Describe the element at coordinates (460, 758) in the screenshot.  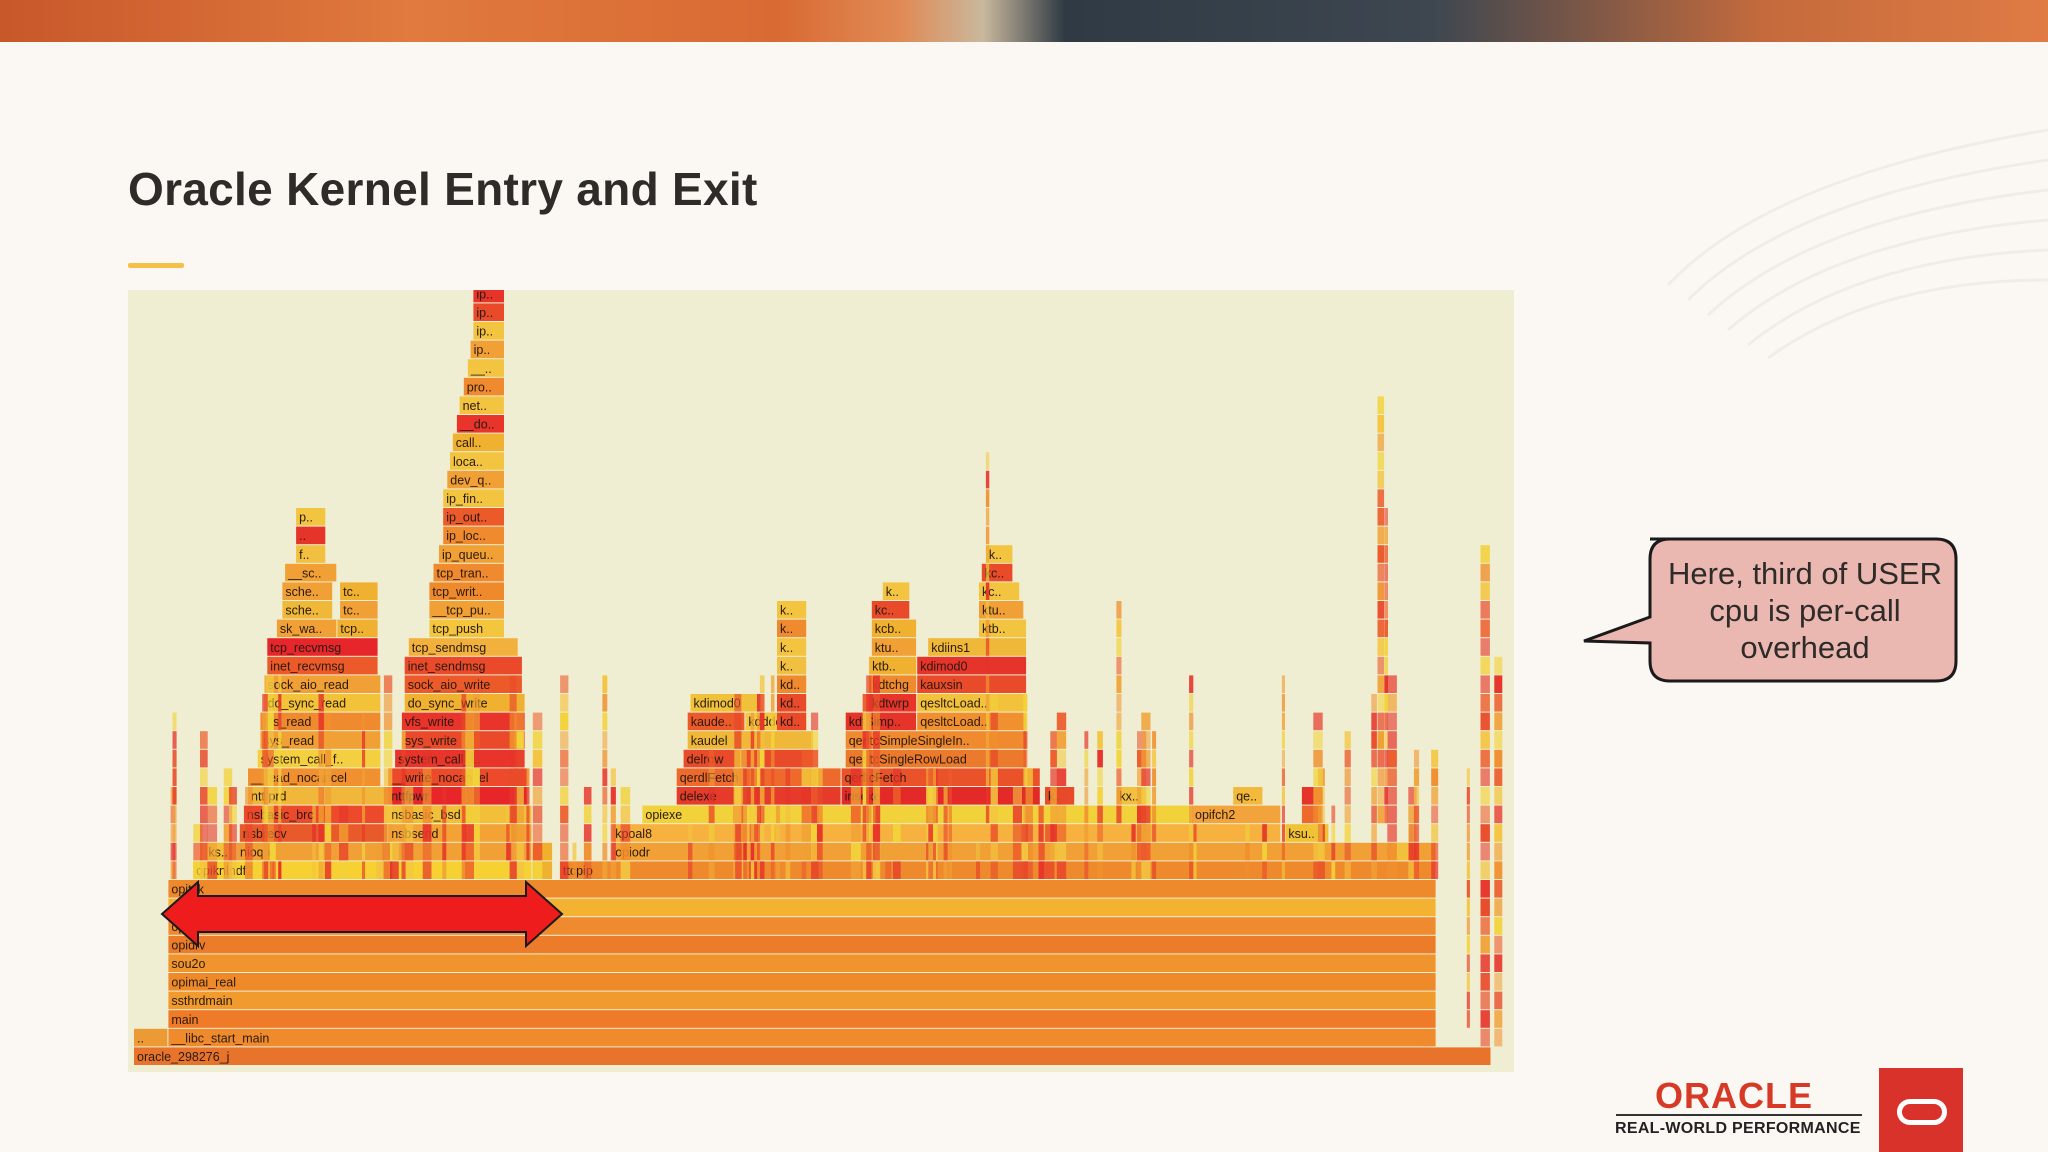
I see `flame-frame: system_call_f..` at that location.